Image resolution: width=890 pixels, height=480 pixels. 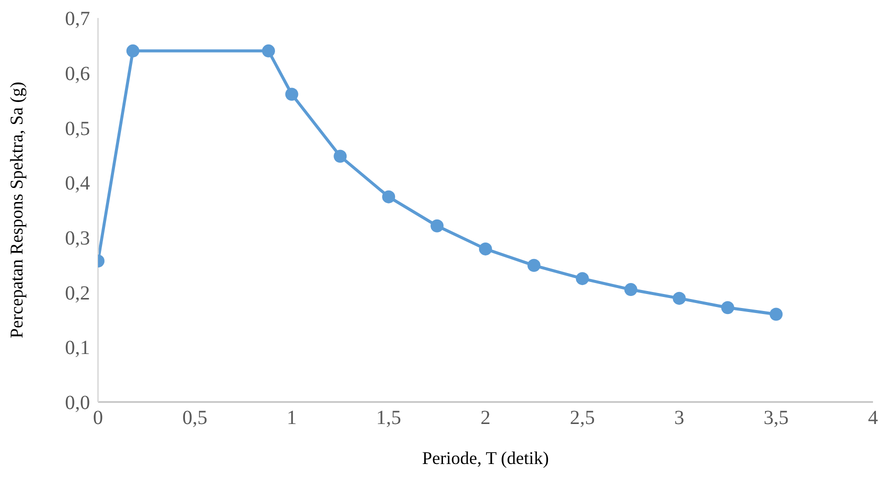 I want to click on y-tick-label: 0,0, so click(x=77, y=403).